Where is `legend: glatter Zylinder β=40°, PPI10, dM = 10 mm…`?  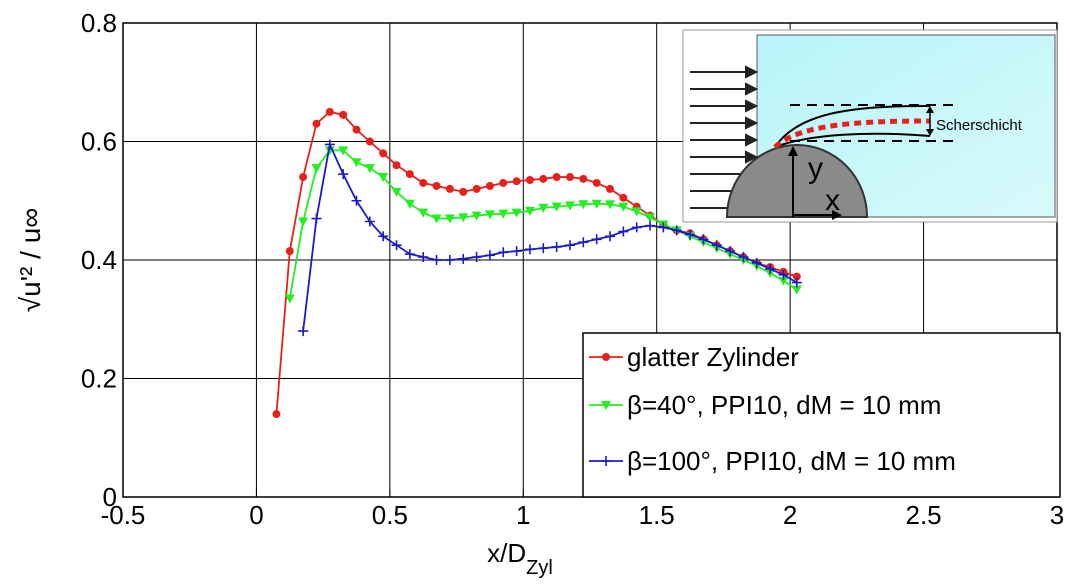
legend: glatter Zylinder β=40°, PPI10, dM = 10 mm… is located at coordinates (821, 415).